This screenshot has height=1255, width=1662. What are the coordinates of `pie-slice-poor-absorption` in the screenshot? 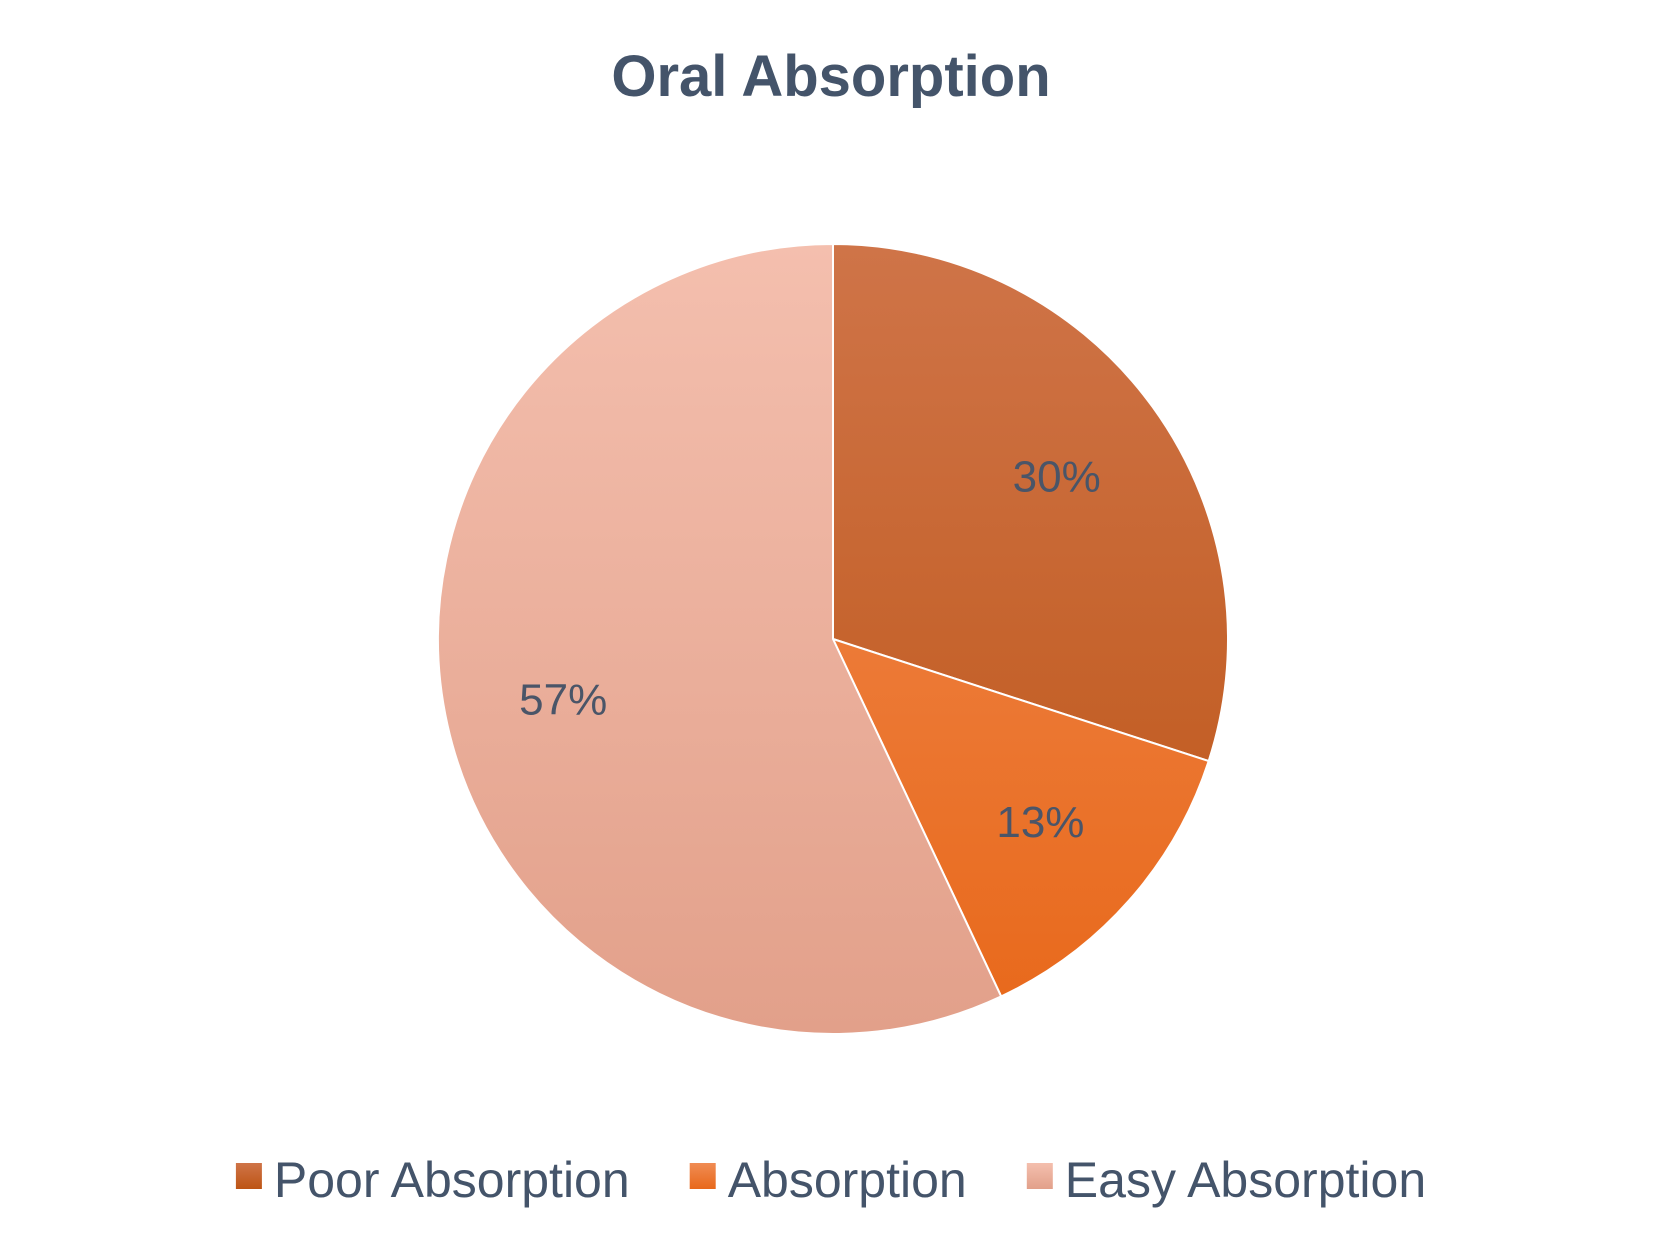 It's located at (1030, 502).